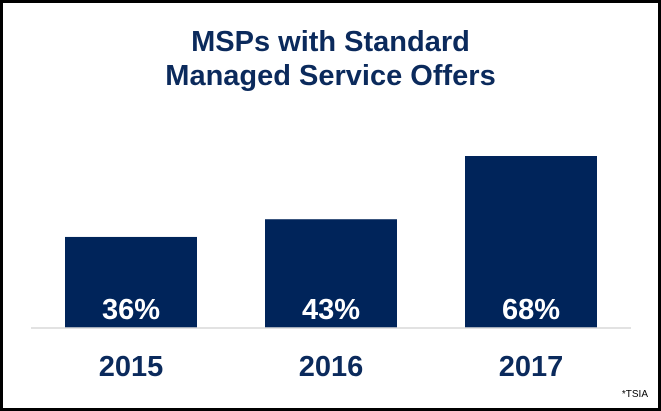 The image size is (661, 411). Describe the element at coordinates (531, 367) in the screenshot. I see `category-label-2017: 2017` at that location.